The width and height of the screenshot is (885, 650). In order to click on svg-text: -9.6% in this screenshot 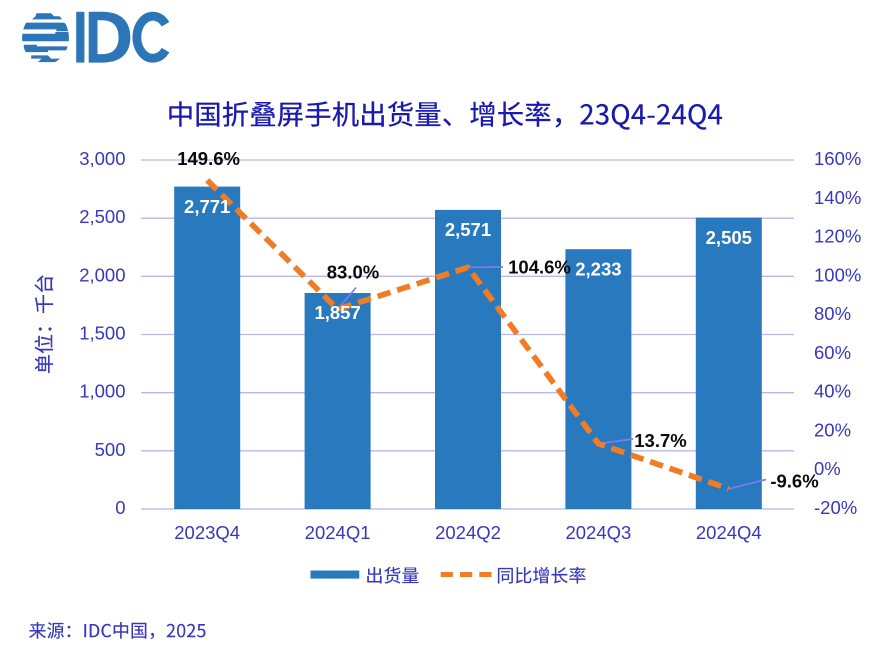, I will do `click(794, 480)`.